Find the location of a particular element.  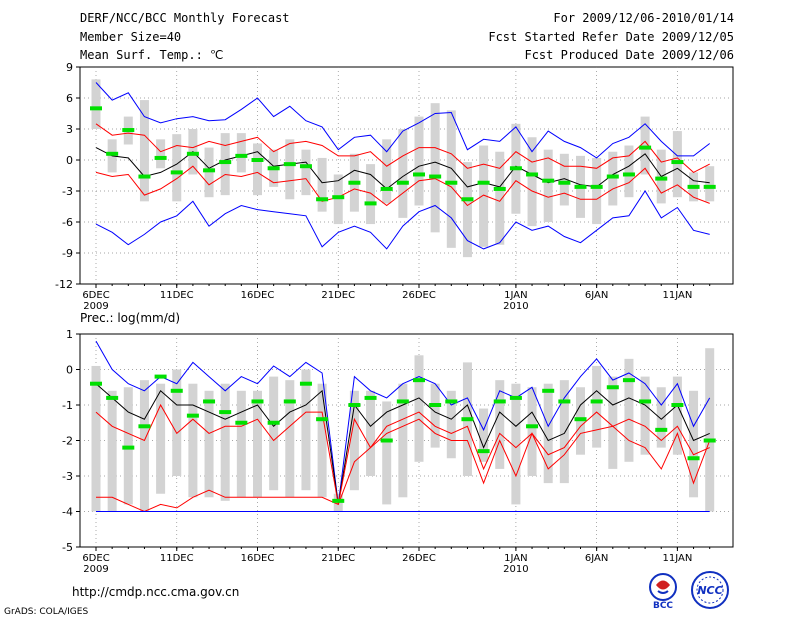

grads-credit: GrADS: COLA/IGES is located at coordinates (46, 612).